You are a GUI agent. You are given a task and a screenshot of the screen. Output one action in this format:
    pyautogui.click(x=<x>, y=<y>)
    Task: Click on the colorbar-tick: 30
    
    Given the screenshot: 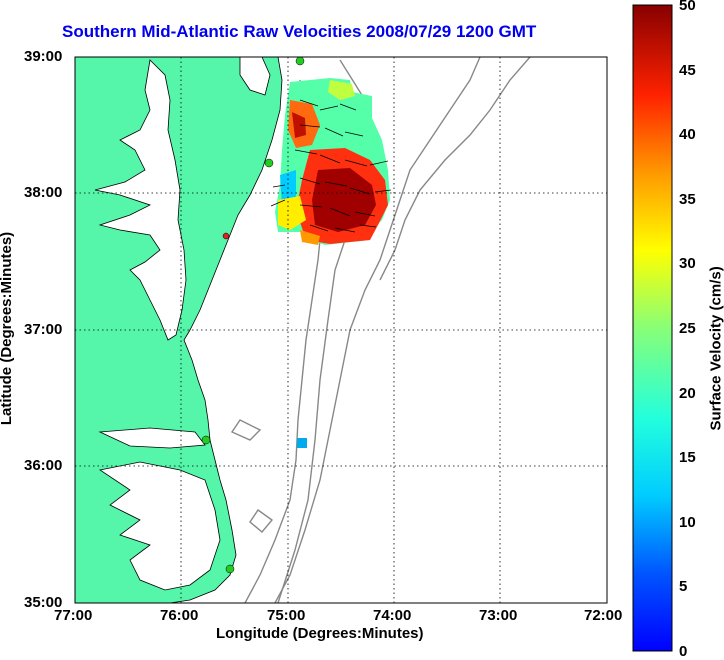 What is the action you would take?
    pyautogui.click(x=687, y=263)
    